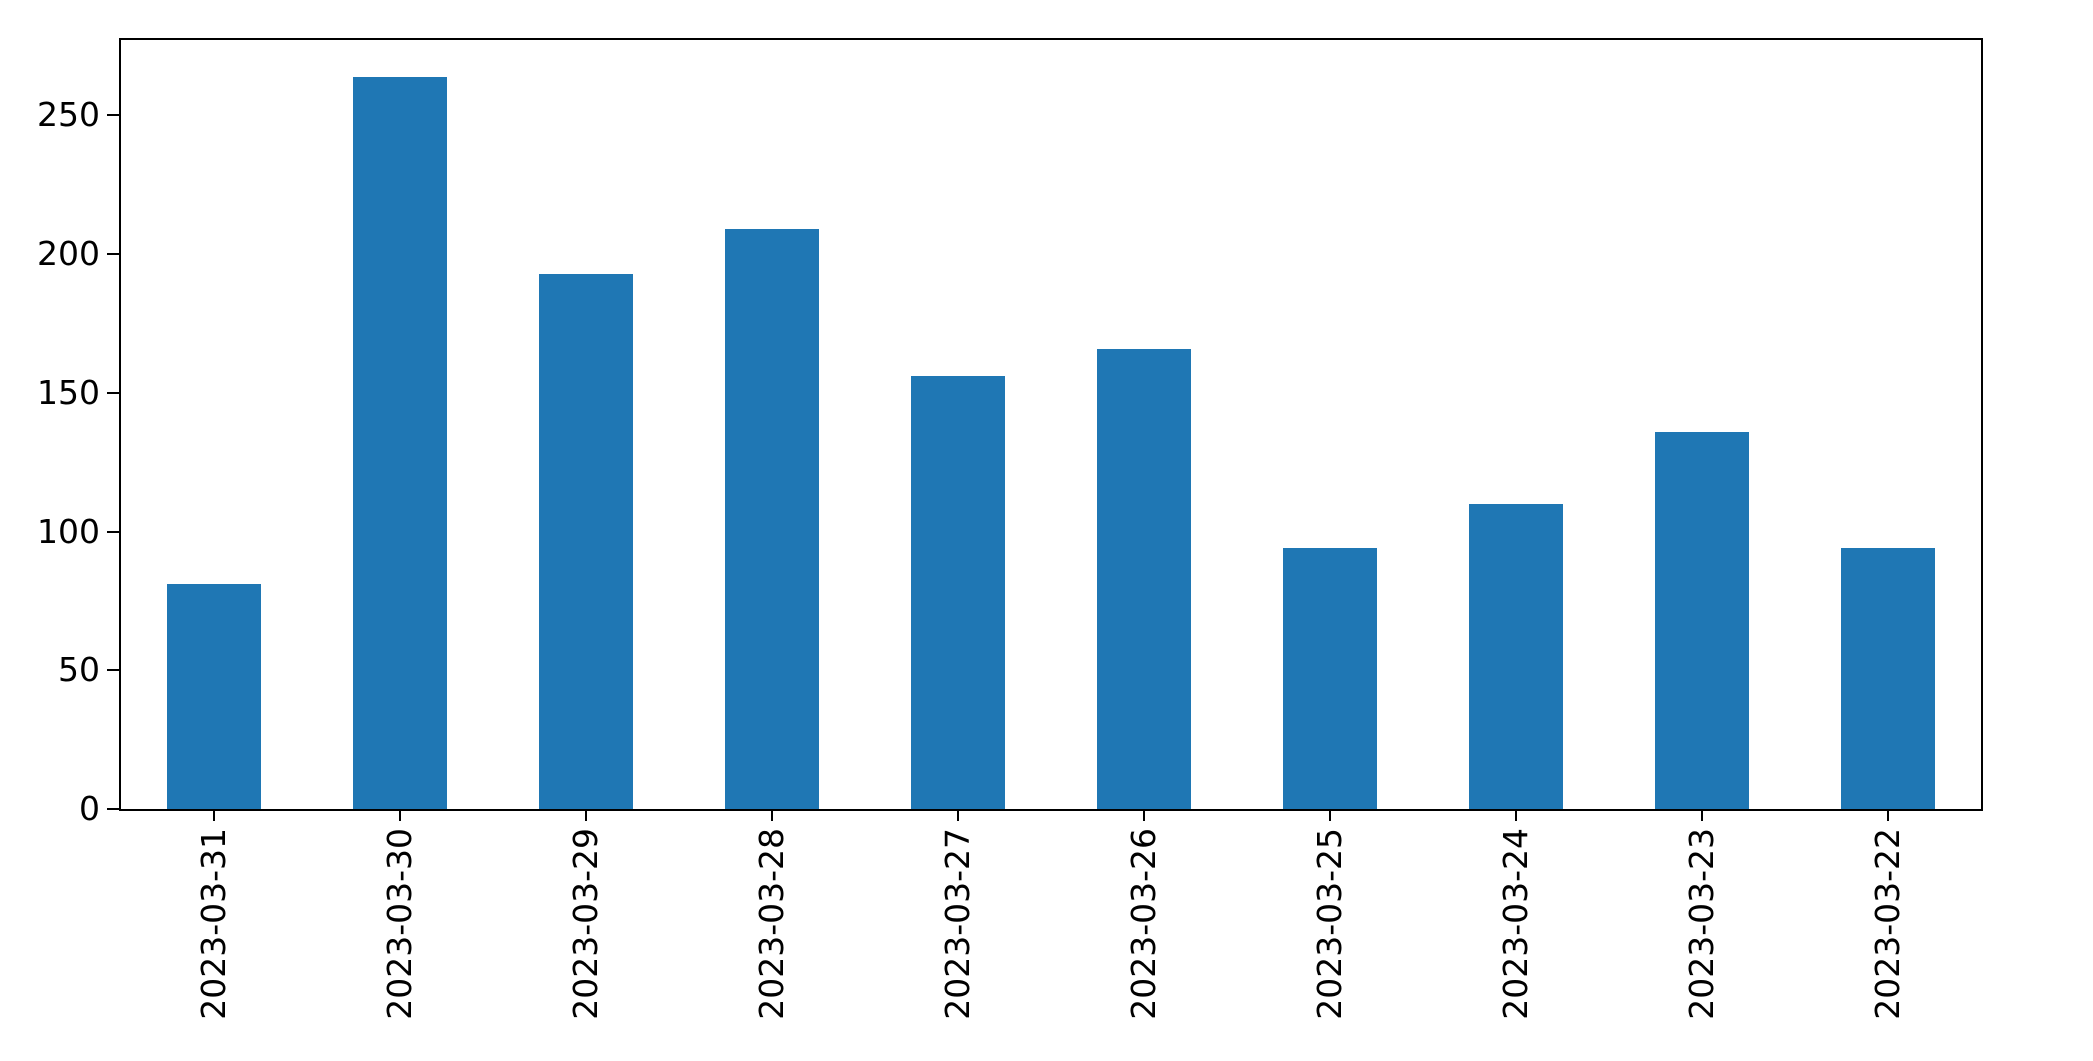  Describe the element at coordinates (1887, 924) in the screenshot. I see `x-tick-label: 2023-03-22` at that location.